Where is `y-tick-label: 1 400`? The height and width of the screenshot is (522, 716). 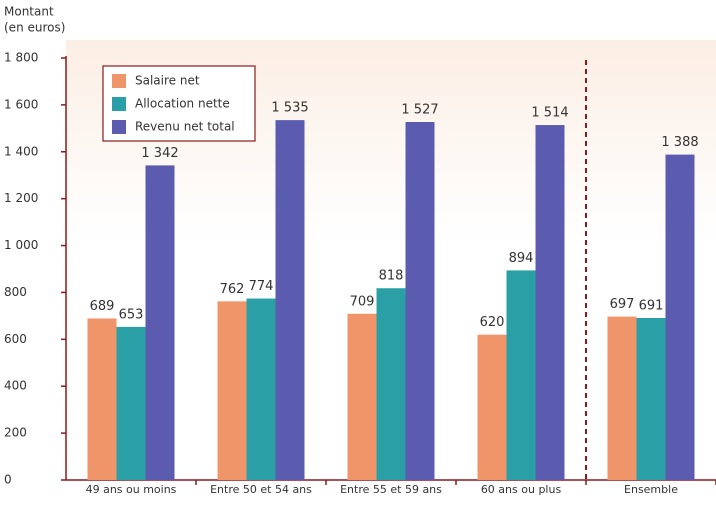
y-tick-label: 1 400 is located at coordinates (21, 151).